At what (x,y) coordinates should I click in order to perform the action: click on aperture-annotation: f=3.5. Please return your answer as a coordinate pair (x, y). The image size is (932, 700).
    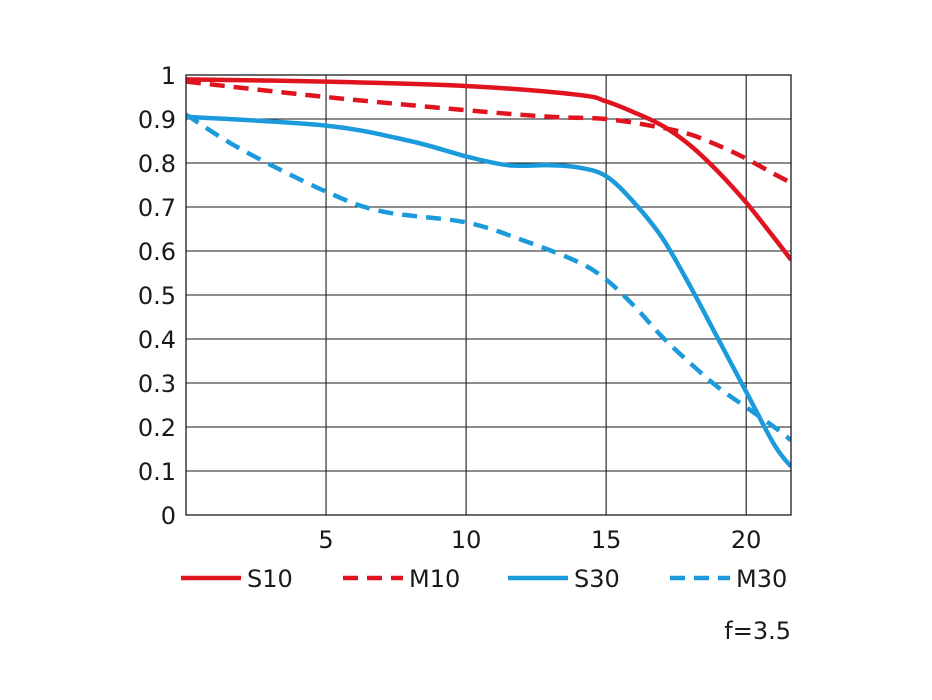
    Looking at the image, I should click on (757, 631).